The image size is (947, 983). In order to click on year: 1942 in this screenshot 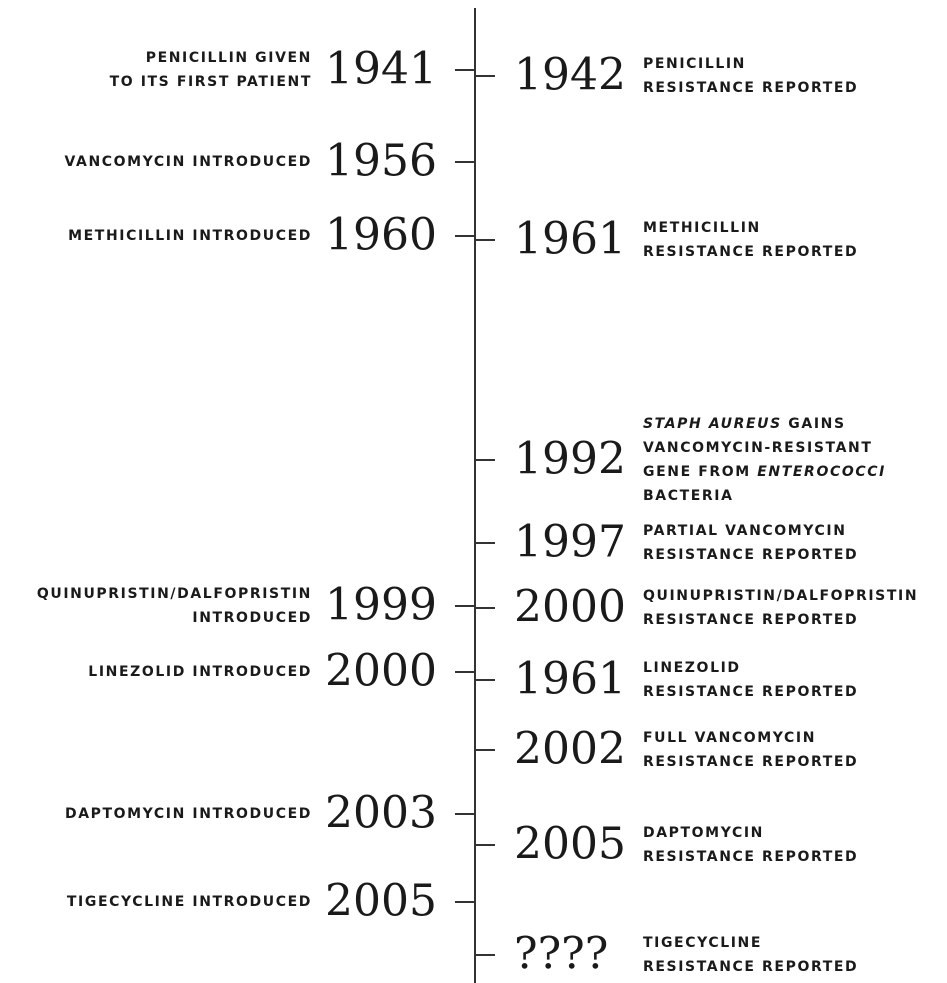, I will do `click(570, 75)`.